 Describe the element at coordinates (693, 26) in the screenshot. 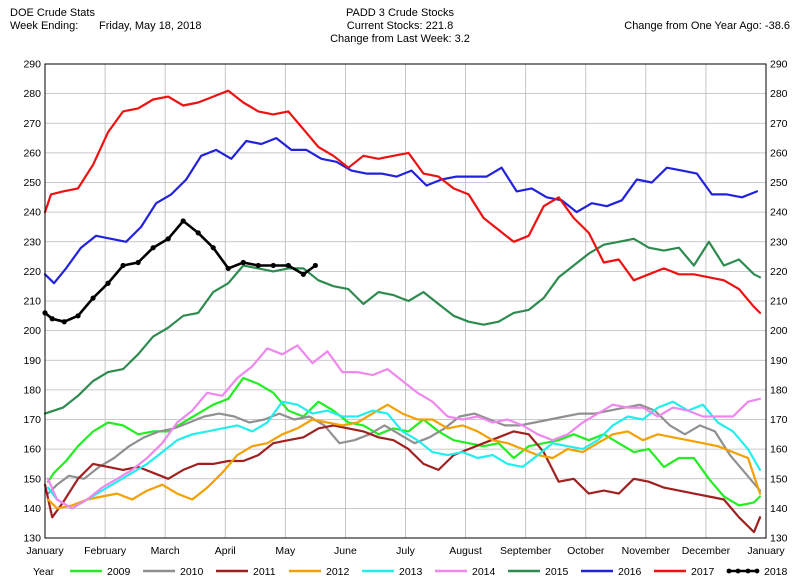

I see `change-year-label: Change from One Year Ago:` at that location.